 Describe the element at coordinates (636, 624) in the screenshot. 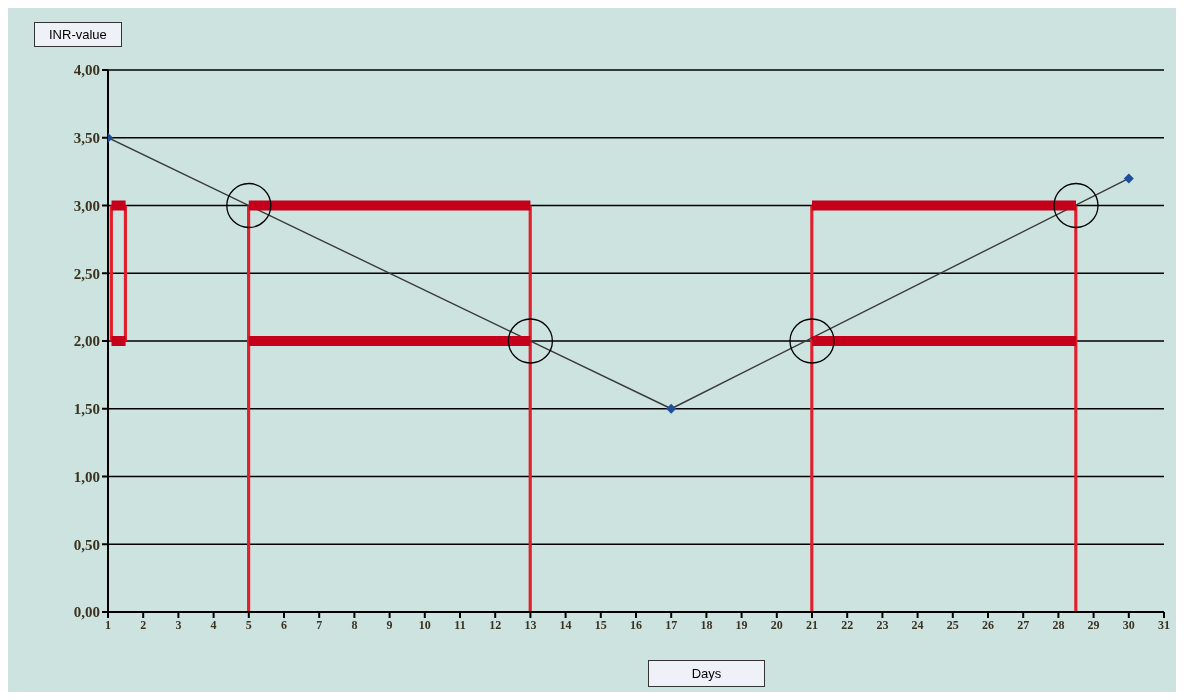

I see `x-tick-label: 16` at that location.